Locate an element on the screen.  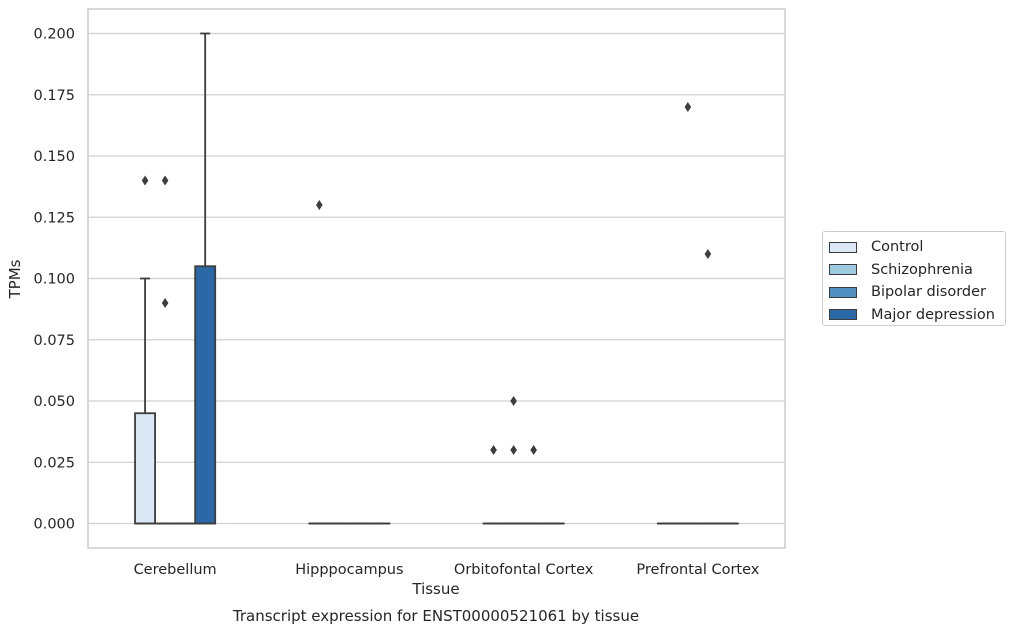
x-tick-label: Prefrontal Cortex is located at coordinates (697, 570).